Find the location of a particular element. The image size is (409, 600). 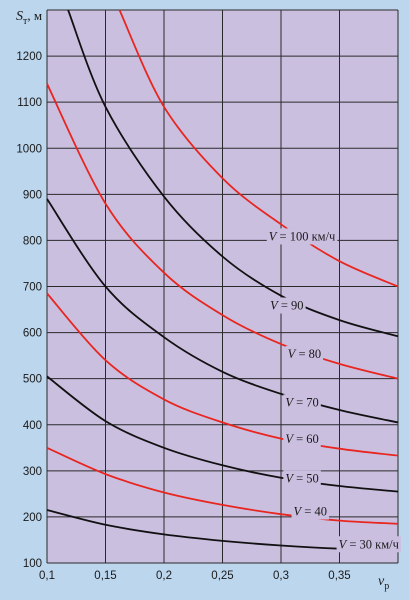

y-tick-label: 800 is located at coordinates (32, 241).